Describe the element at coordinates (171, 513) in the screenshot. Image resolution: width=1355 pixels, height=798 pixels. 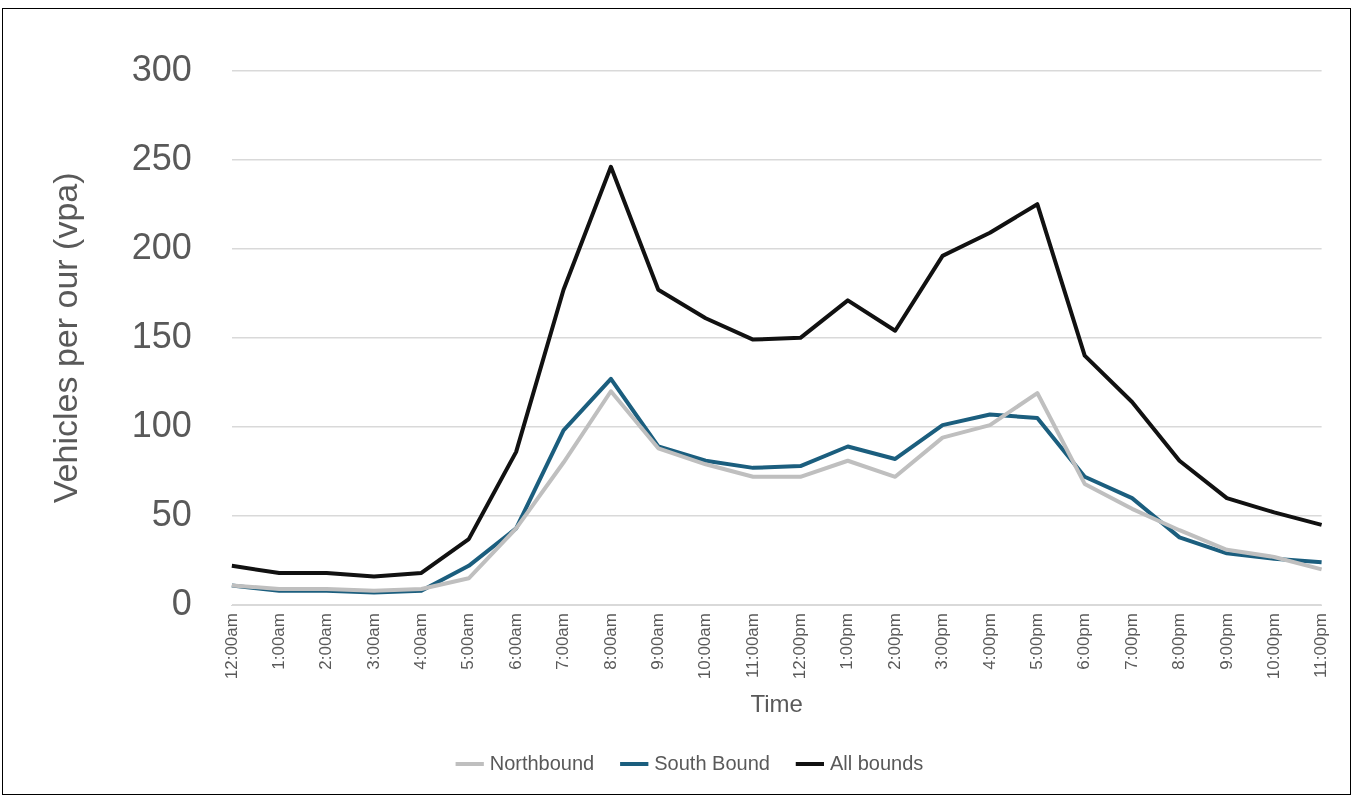
I see `y-tick-label: 50` at that location.